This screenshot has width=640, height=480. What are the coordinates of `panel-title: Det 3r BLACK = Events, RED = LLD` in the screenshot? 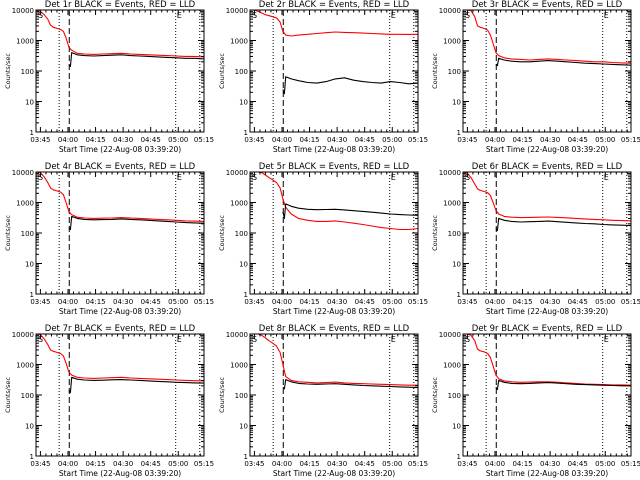 It's located at (547, 5).